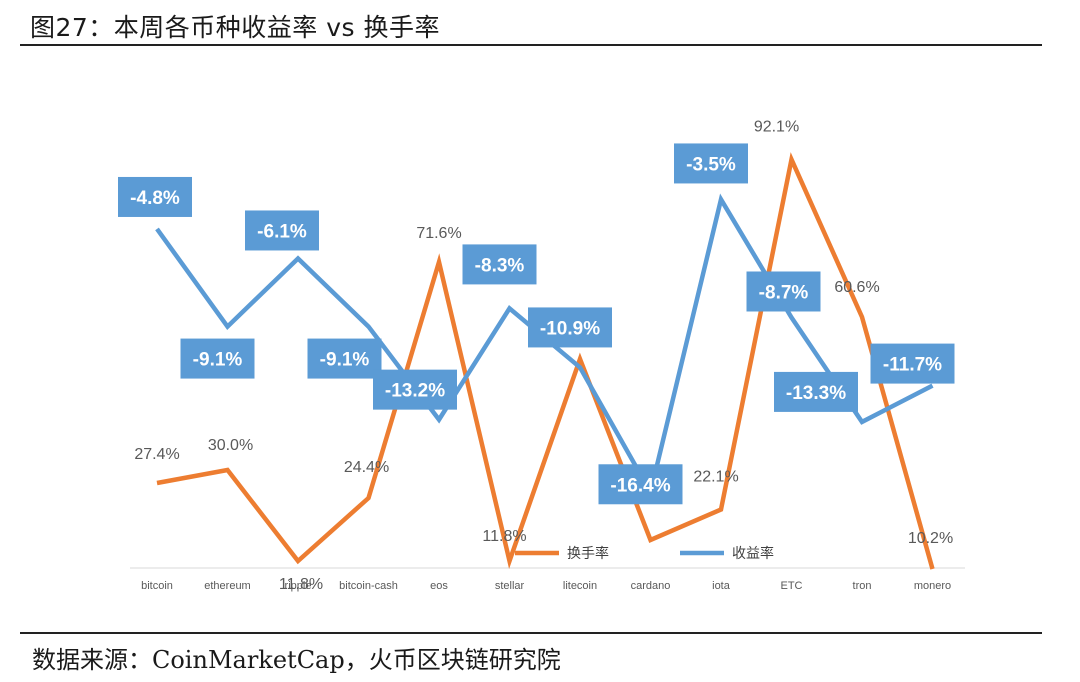 This screenshot has width=1080, height=682. I want to click on return-label-ethereum: -9.1%, so click(218, 360).